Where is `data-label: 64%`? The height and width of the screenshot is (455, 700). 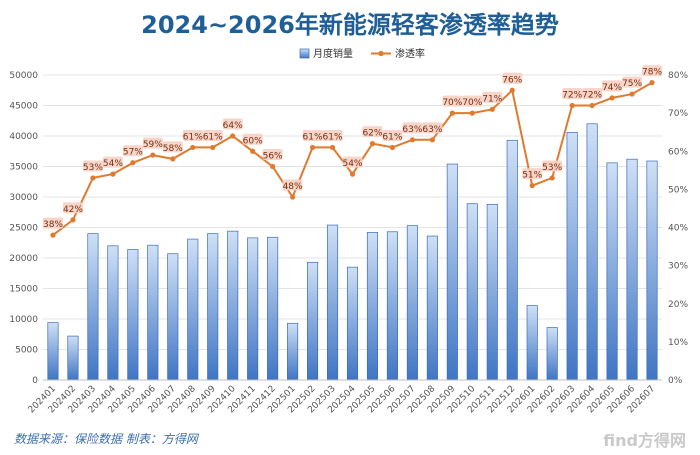
data-label: 64% is located at coordinates (233, 126).